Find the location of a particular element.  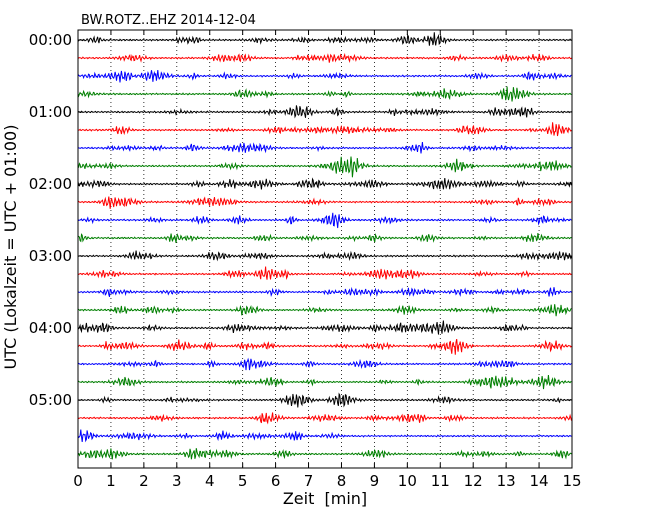

y-tick-label: 02:00 is located at coordinates (50, 184).